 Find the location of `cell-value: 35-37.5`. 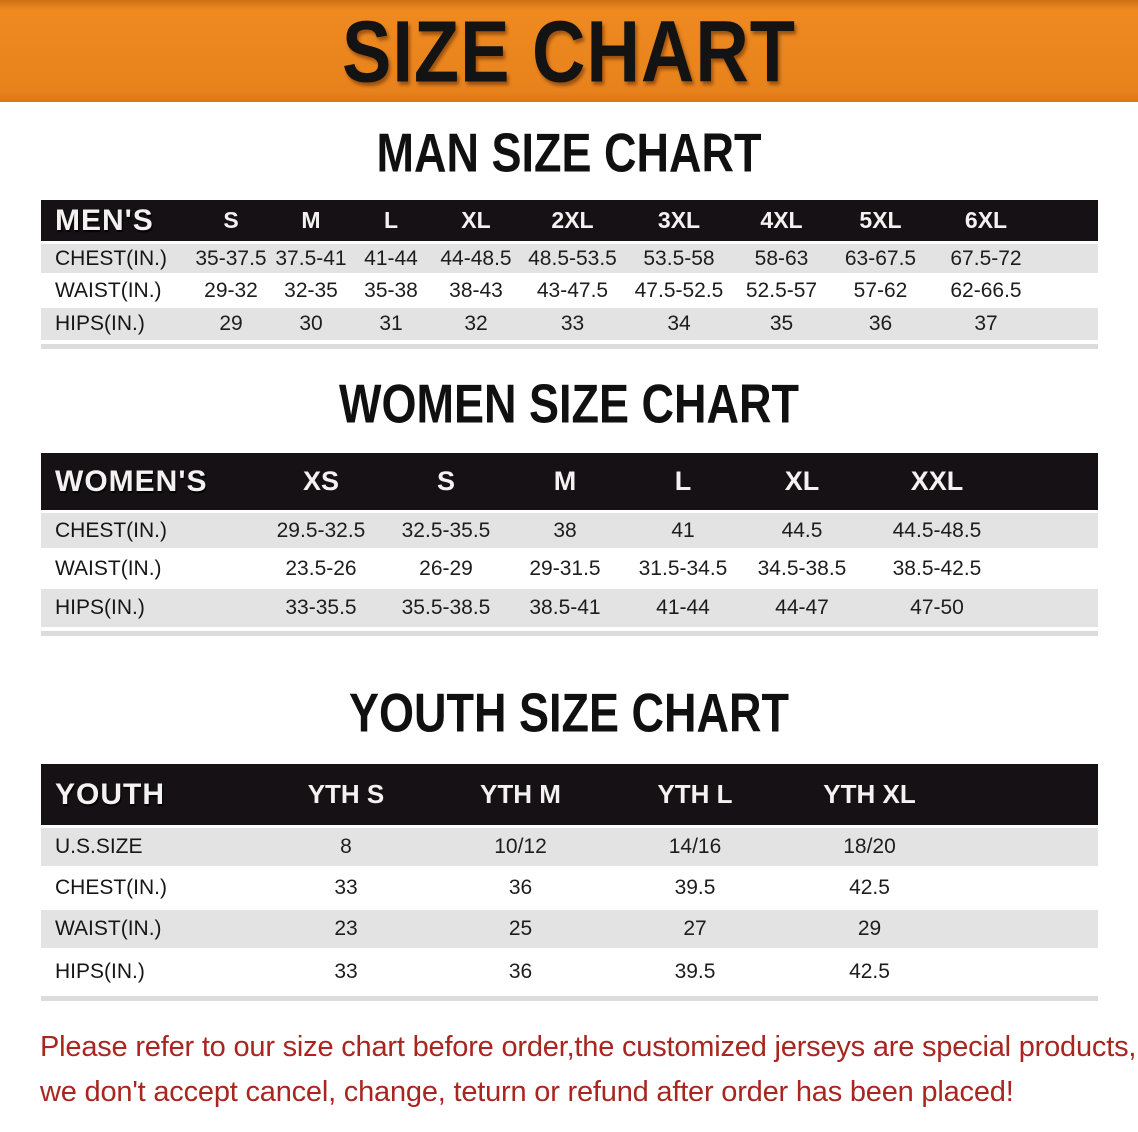

cell-value: 35-37.5 is located at coordinates (231, 260).